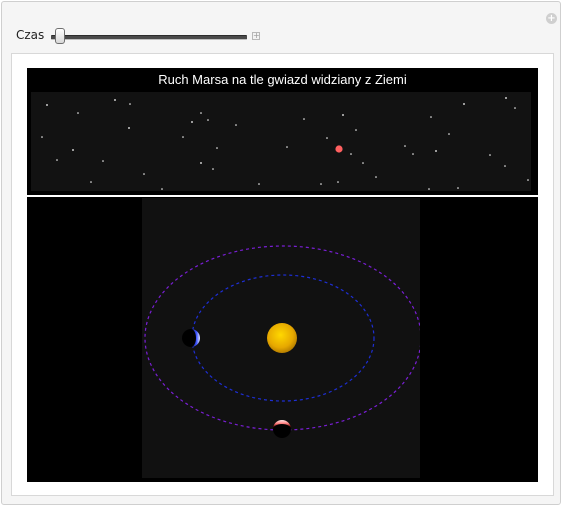  I want to click on section-divider, so click(282, 196).